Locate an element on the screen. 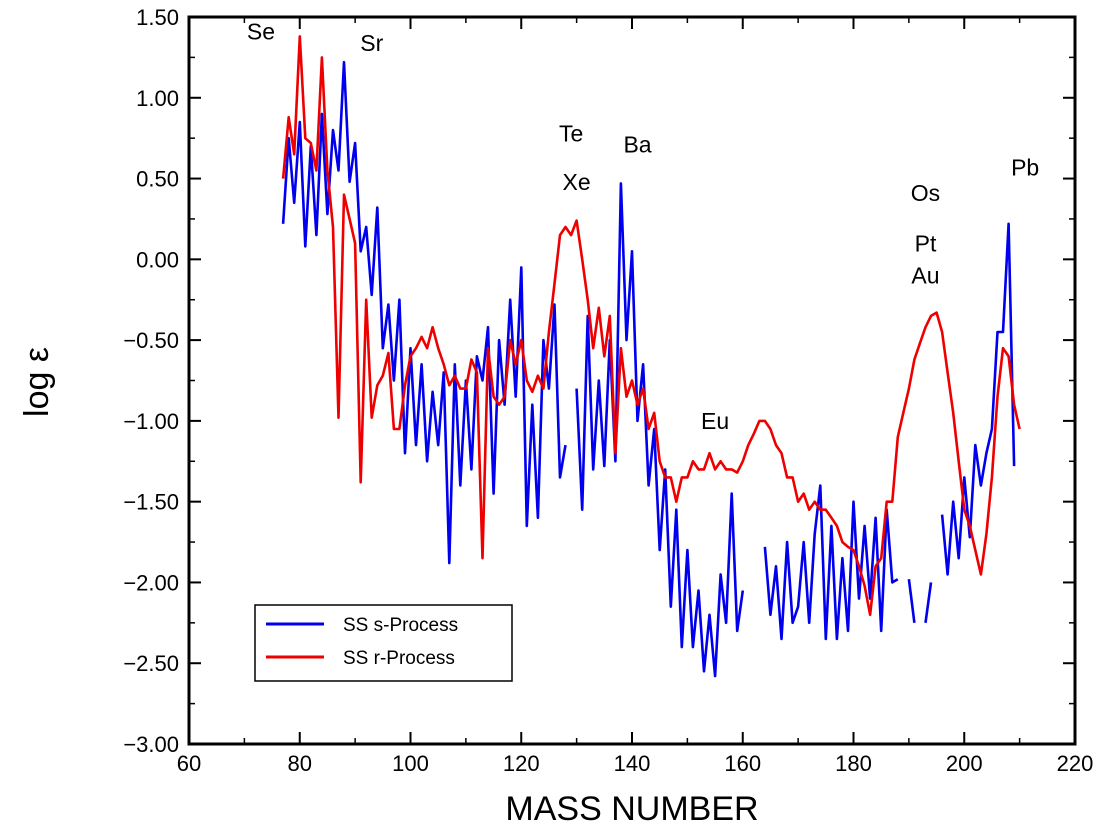 The width and height of the screenshot is (1109, 830). y-tick-label: −0.50 is located at coordinates (151, 340).